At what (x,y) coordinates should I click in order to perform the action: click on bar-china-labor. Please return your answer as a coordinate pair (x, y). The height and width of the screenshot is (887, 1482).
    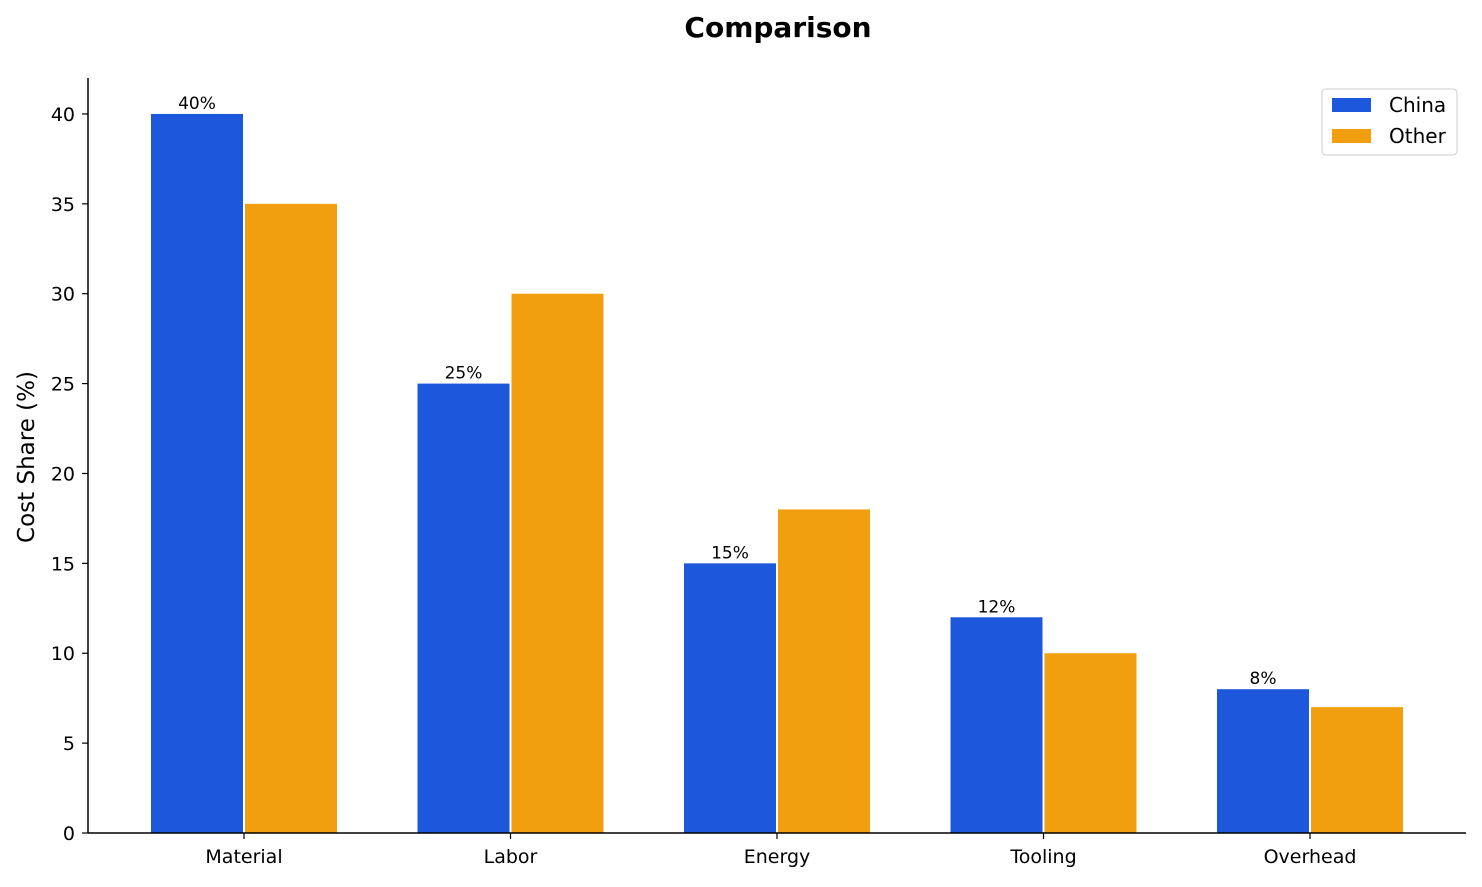
    Looking at the image, I should click on (463, 608).